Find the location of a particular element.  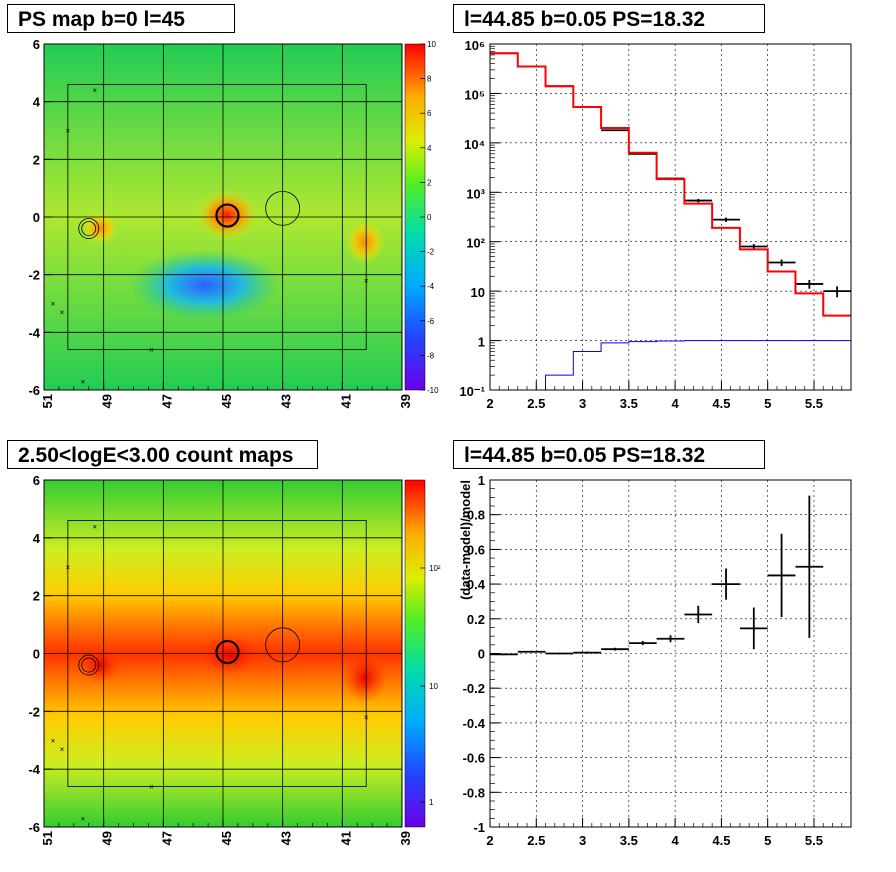

x-tick-label: 3 is located at coordinates (582, 403).